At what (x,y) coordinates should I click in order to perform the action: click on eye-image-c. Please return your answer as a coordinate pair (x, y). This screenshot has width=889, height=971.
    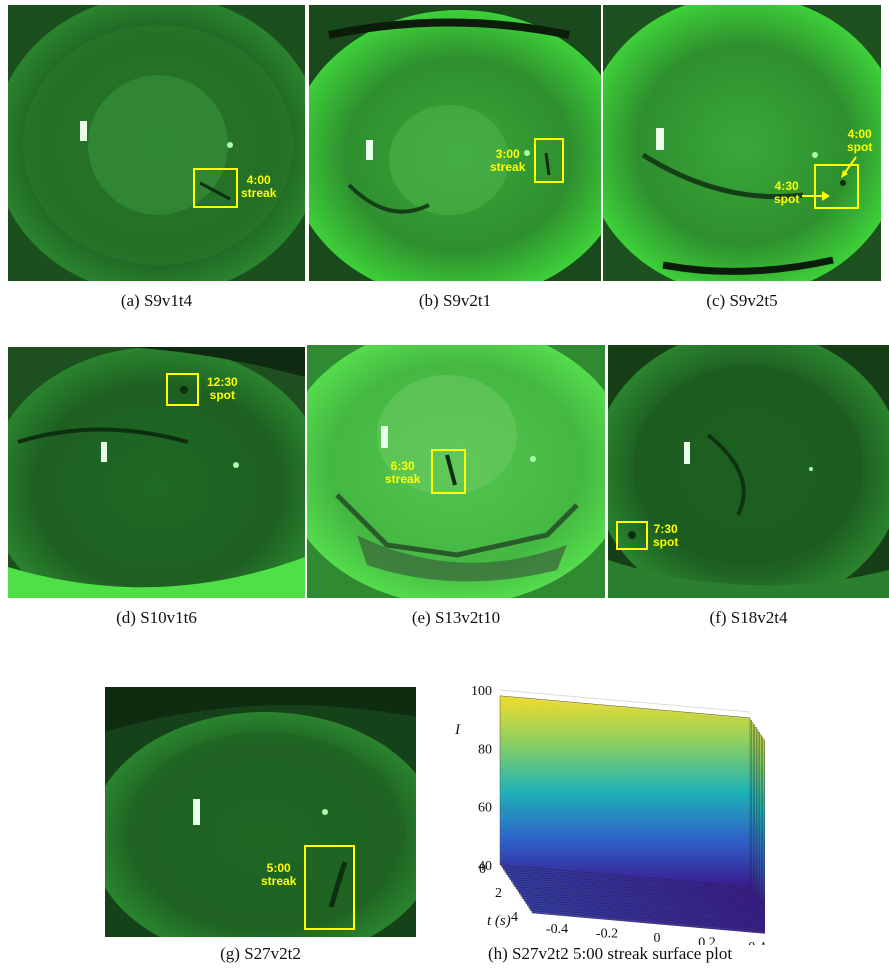
    Looking at the image, I should click on (742, 143).